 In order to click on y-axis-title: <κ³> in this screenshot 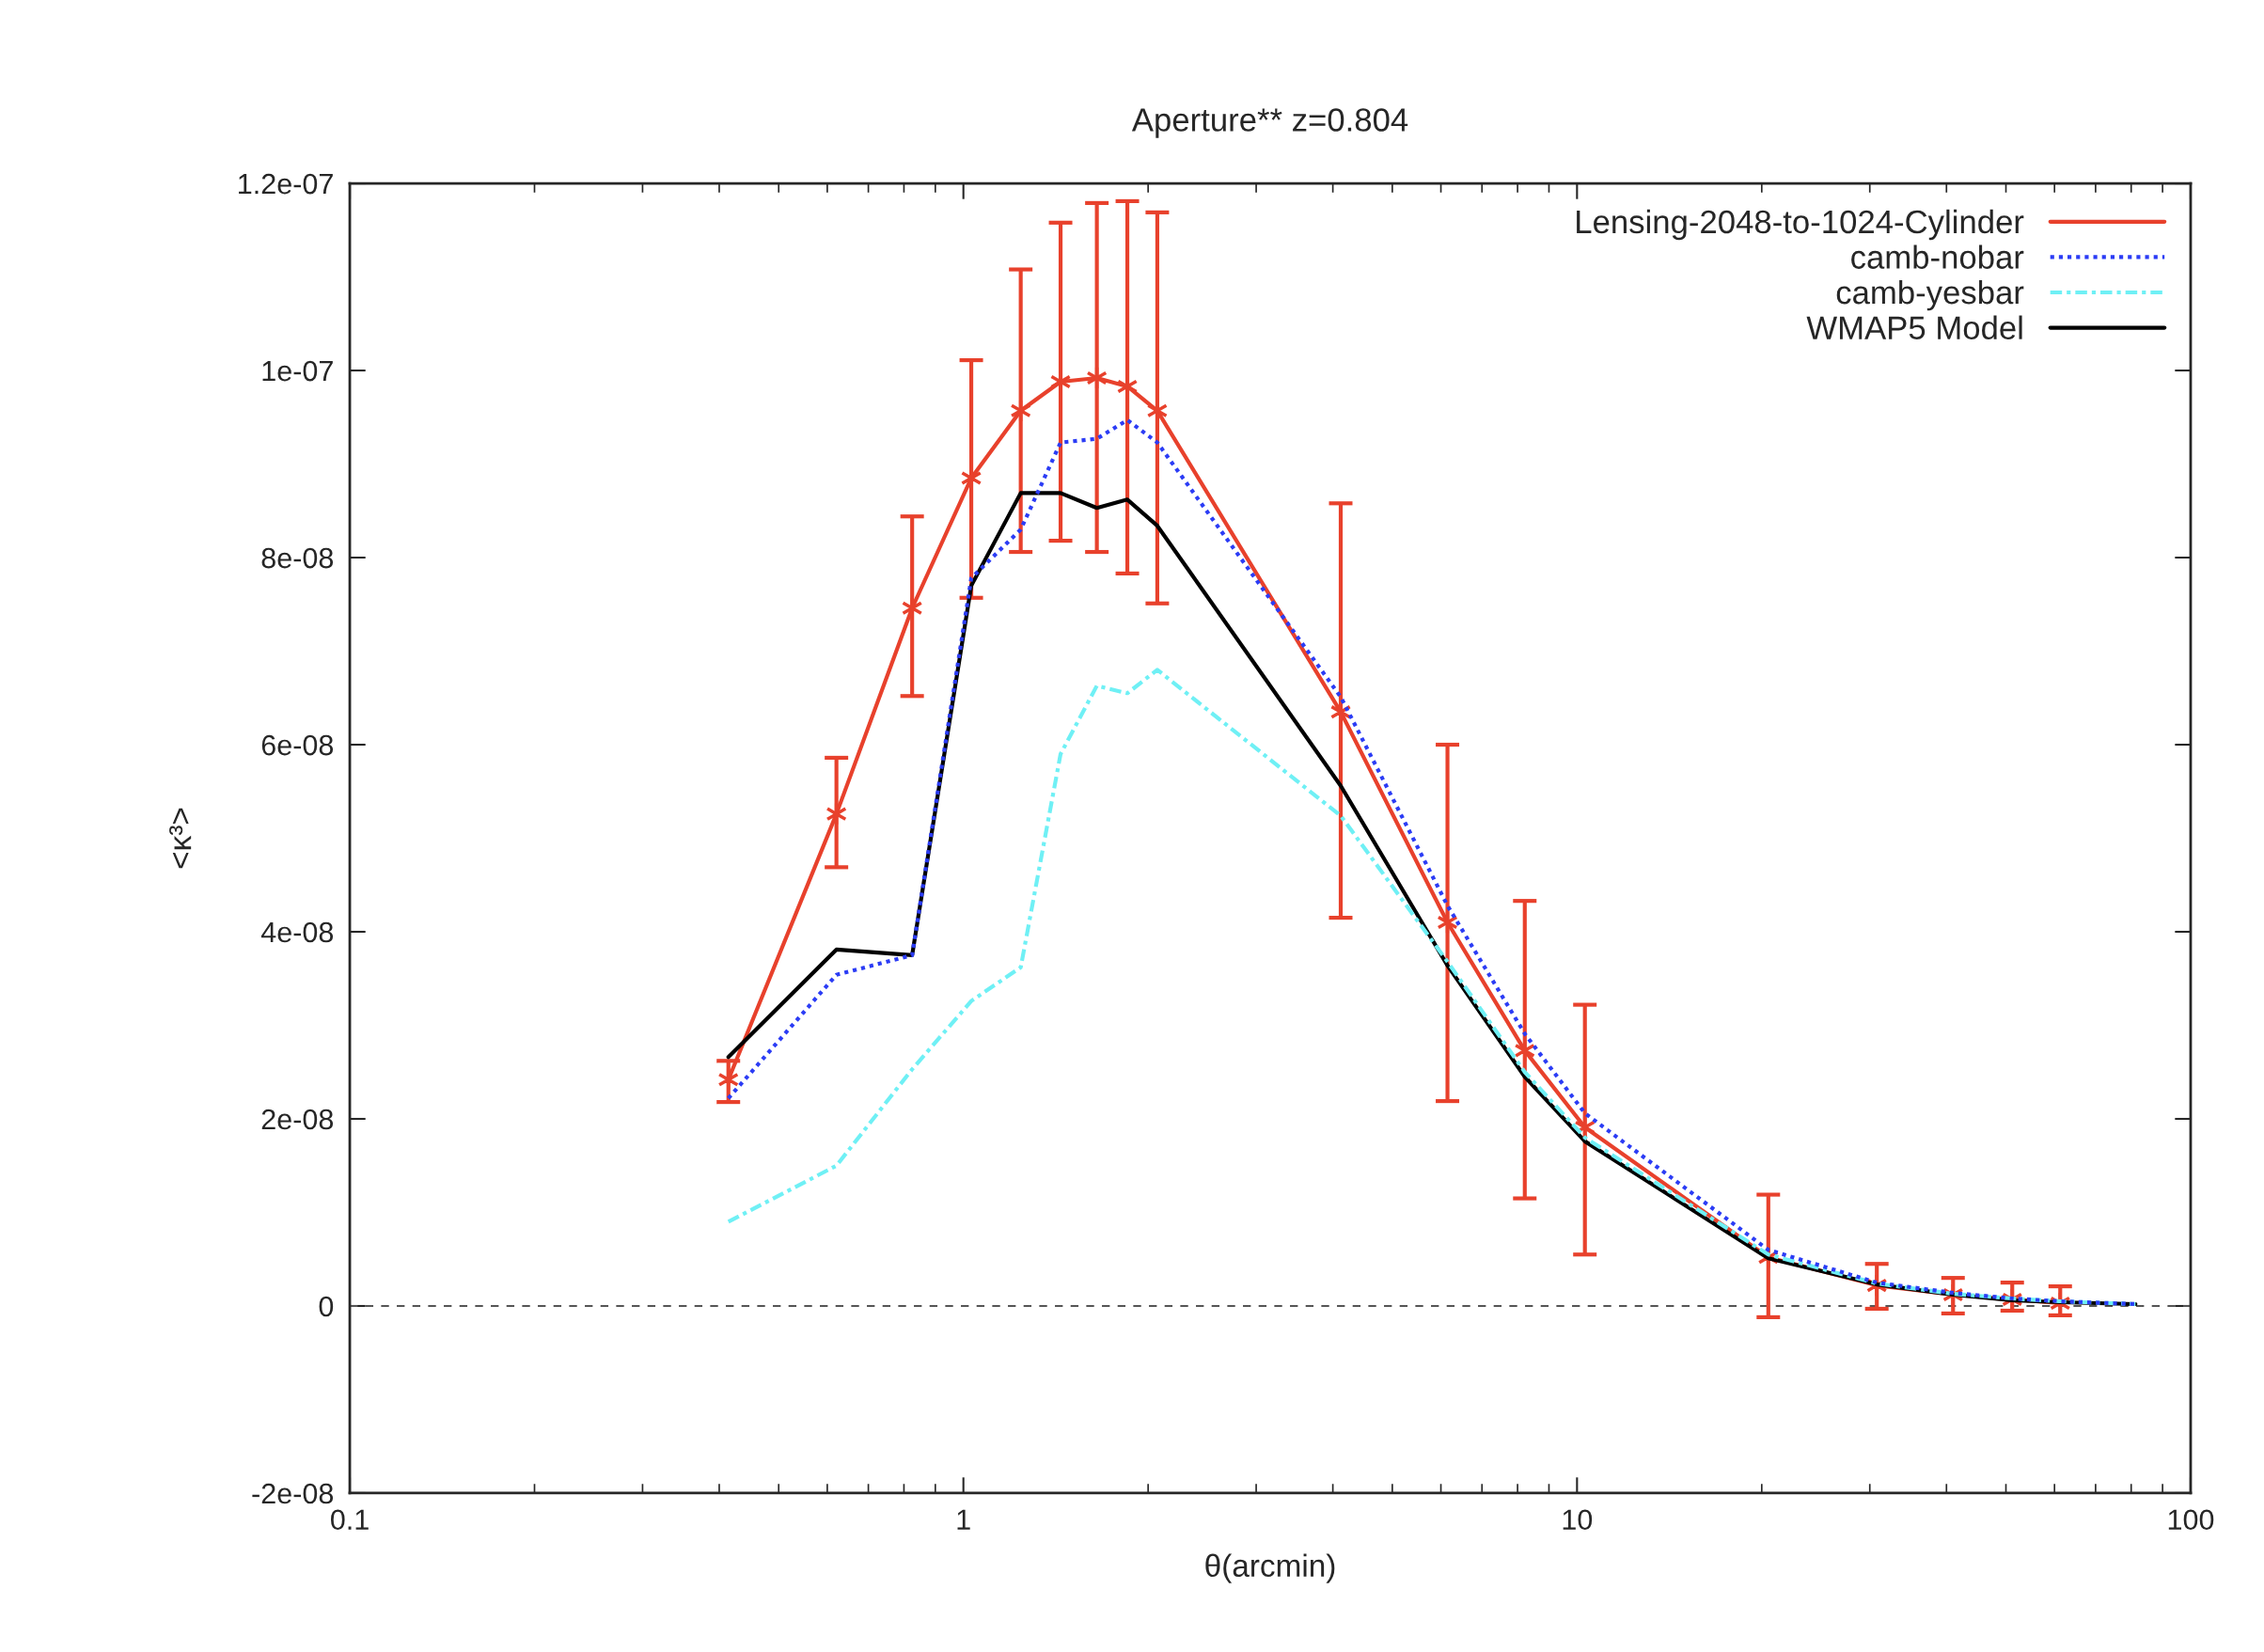, I will do `click(180, 838)`.